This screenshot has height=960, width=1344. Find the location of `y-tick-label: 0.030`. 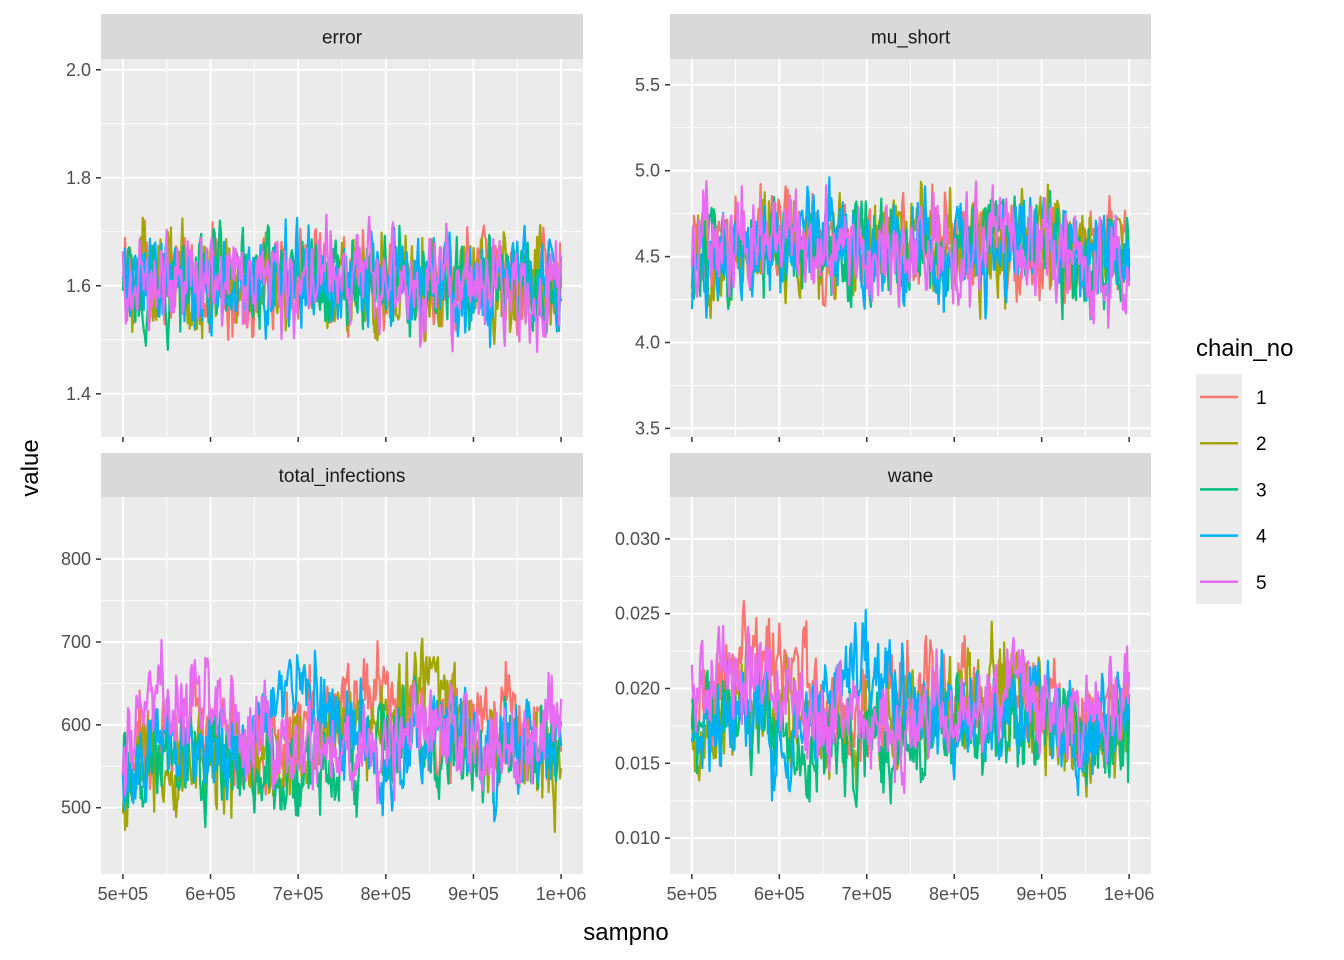

y-tick-label: 0.030 is located at coordinates (637, 539).